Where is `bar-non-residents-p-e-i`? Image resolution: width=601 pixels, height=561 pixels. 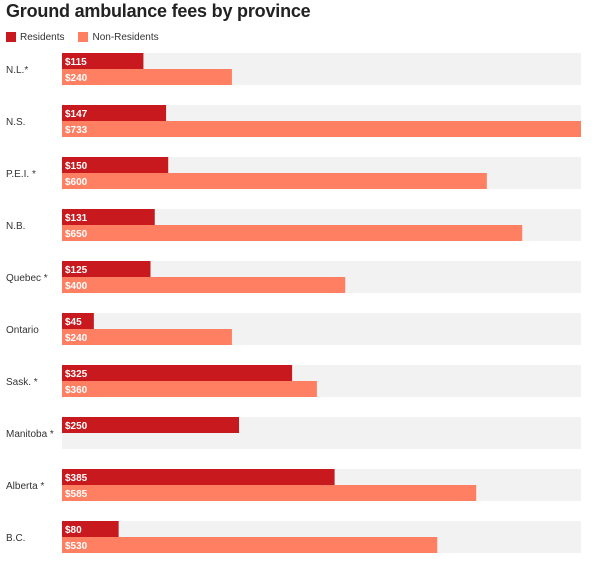
bar-non-residents-p-e-i is located at coordinates (274, 181).